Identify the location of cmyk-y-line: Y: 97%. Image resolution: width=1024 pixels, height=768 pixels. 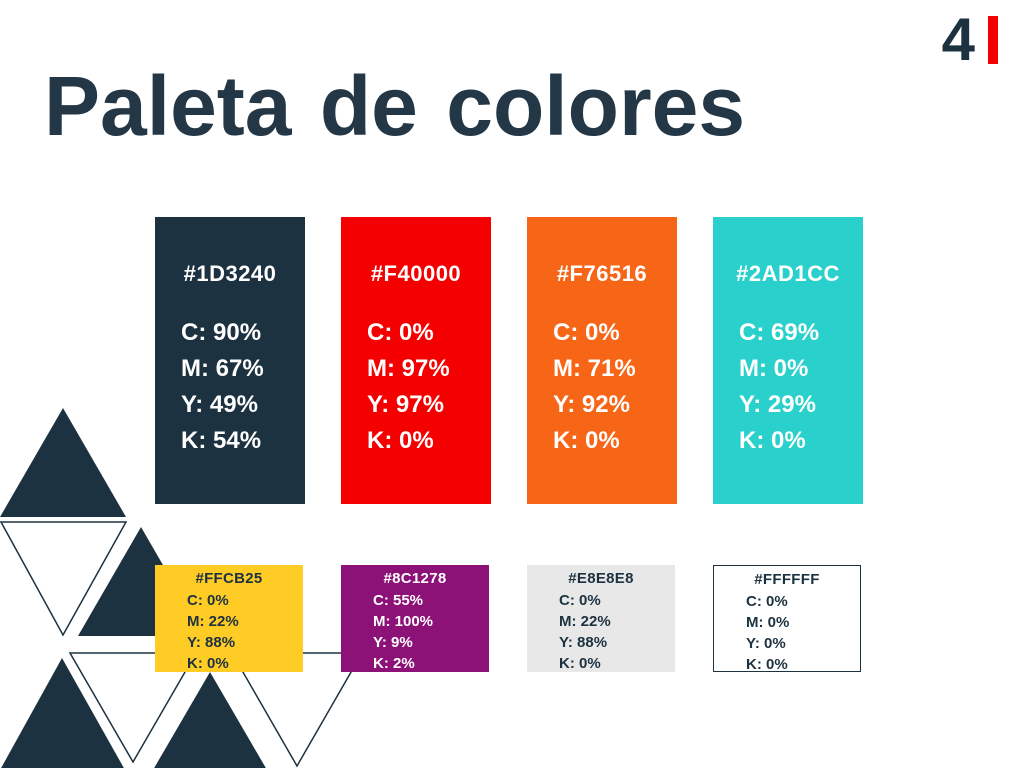
(405, 404).